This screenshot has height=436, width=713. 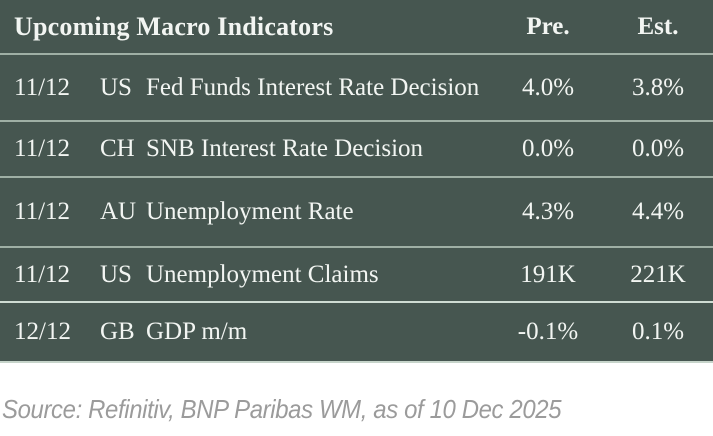 I want to click on country-cell: AU, so click(x=118, y=212).